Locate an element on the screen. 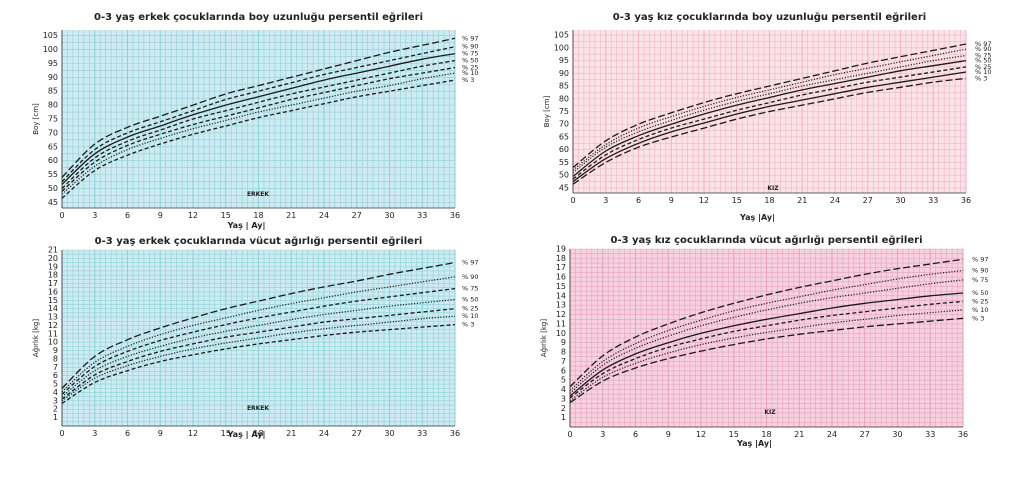 The width and height of the screenshot is (1024, 479). y-tick-label: 9 is located at coordinates (563, 342).